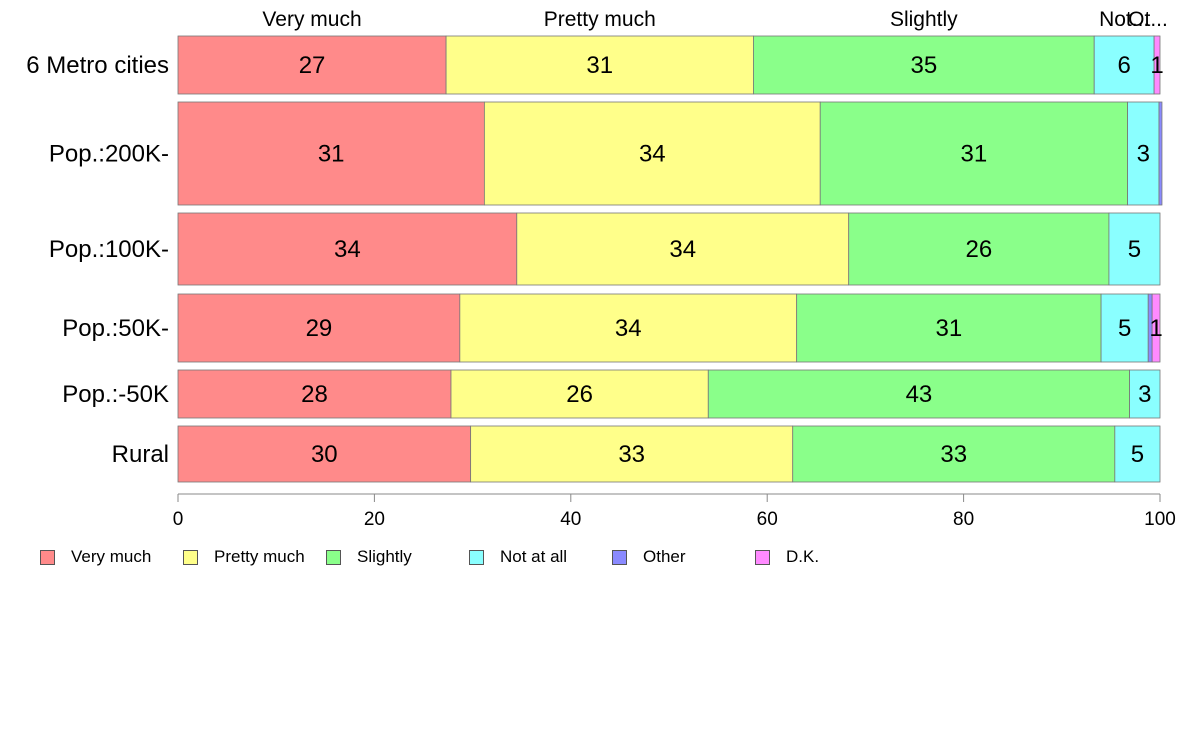 Image resolution: width=1188 pixels, height=736 pixels. What do you see at coordinates (600, 19) in the screenshot?
I see `column-header-label: Pretty much` at bounding box center [600, 19].